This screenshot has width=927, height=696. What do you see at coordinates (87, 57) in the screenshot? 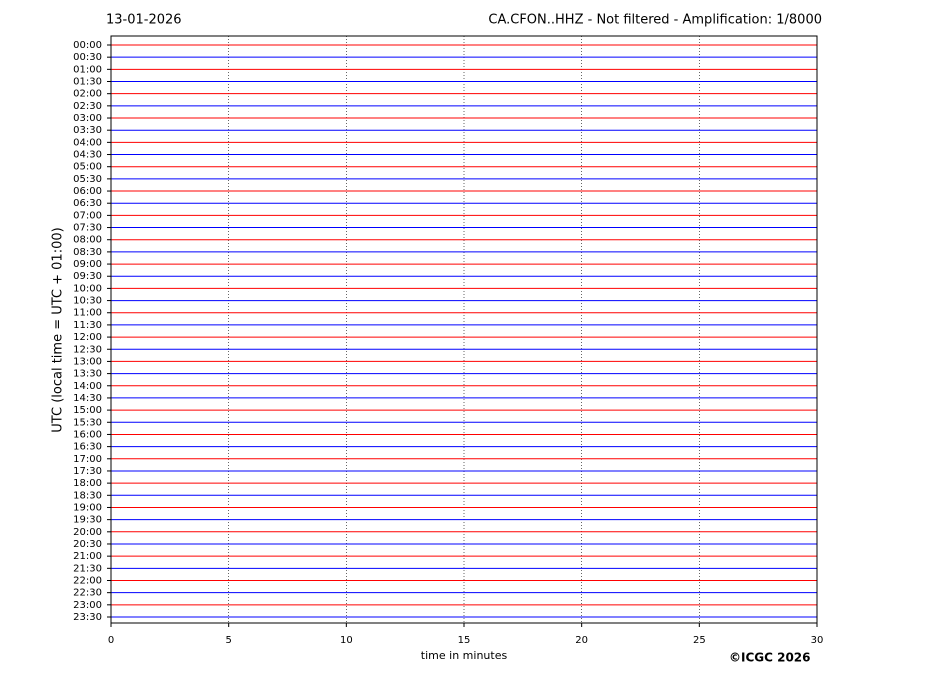
I see `y-tick-label: 00:30` at bounding box center [87, 57].